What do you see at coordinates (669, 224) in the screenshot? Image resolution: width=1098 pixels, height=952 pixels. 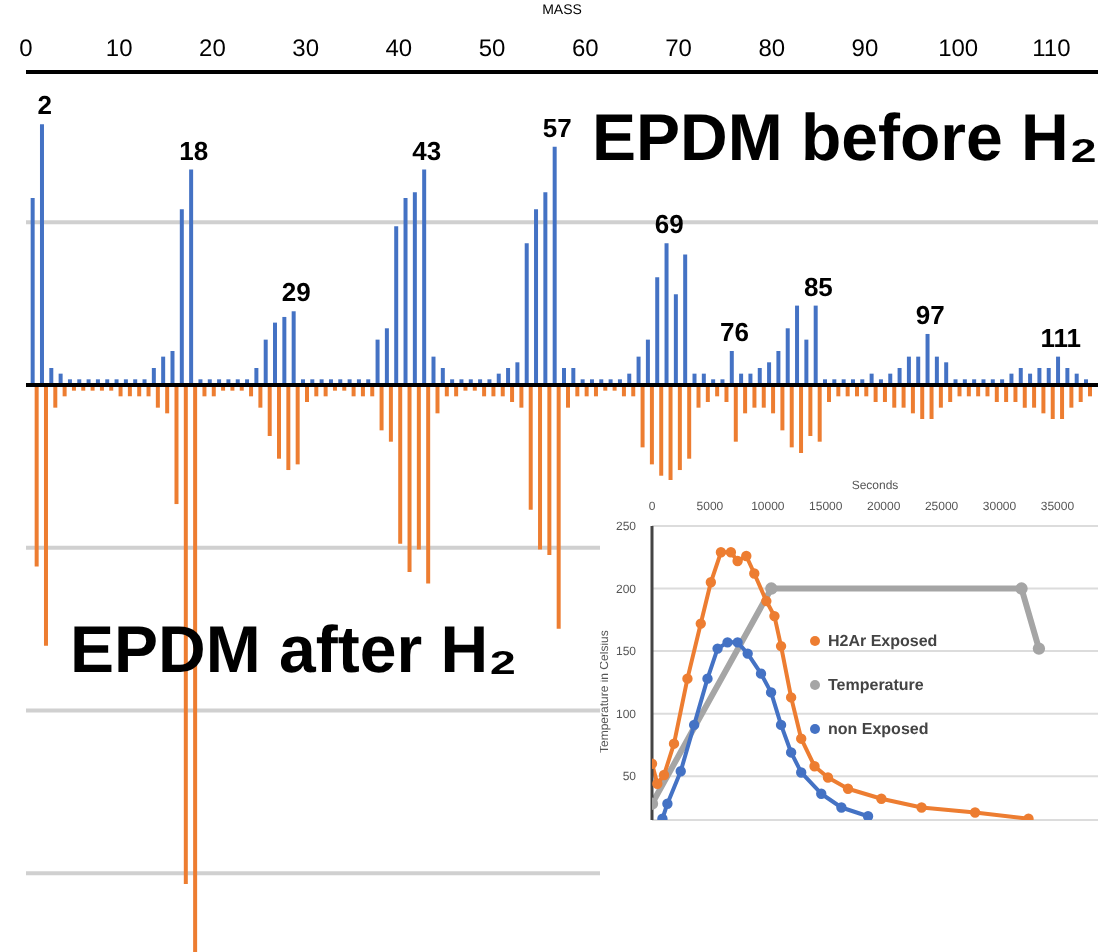 I see `annotation: 69` at bounding box center [669, 224].